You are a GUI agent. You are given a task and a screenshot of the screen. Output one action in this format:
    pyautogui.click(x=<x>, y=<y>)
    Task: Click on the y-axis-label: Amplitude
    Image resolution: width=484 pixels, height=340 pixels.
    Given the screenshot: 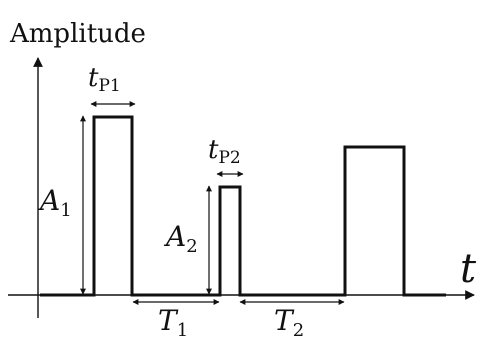 What is the action you would take?
    pyautogui.click(x=77, y=34)
    